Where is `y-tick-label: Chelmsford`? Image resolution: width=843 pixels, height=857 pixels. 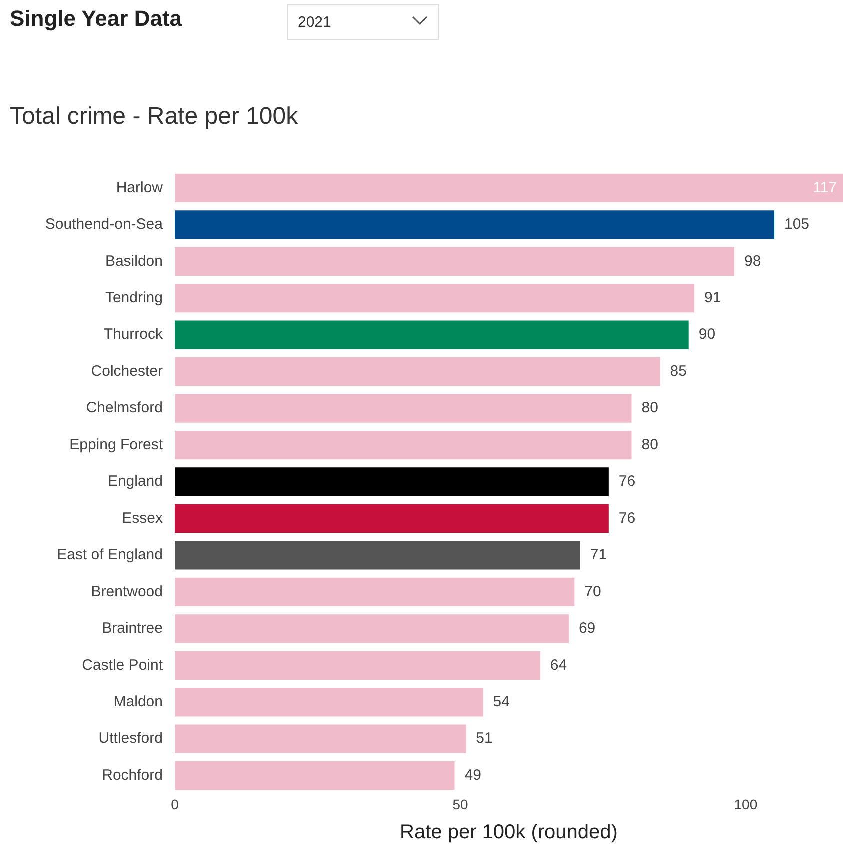
y-tick-label: Chelmsford is located at coordinates (124, 408).